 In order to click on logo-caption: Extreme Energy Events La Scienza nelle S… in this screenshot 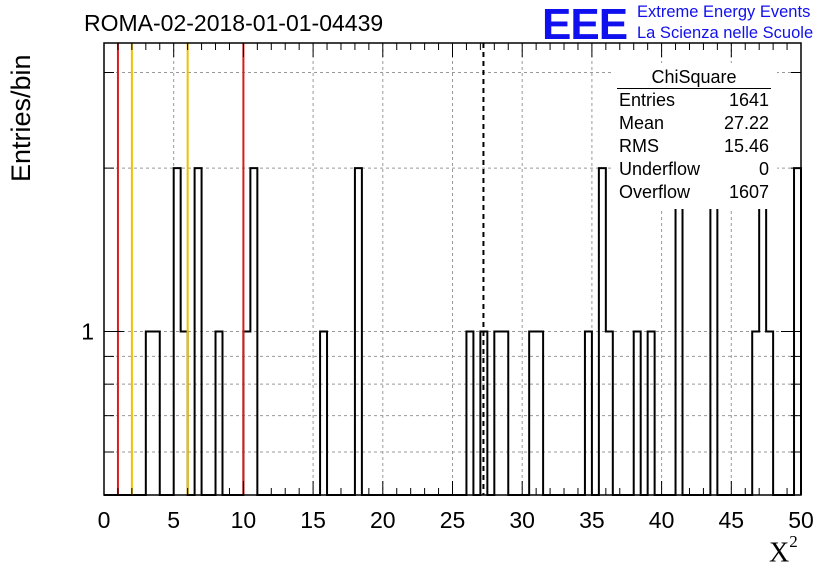, I will do `click(725, 23)`.